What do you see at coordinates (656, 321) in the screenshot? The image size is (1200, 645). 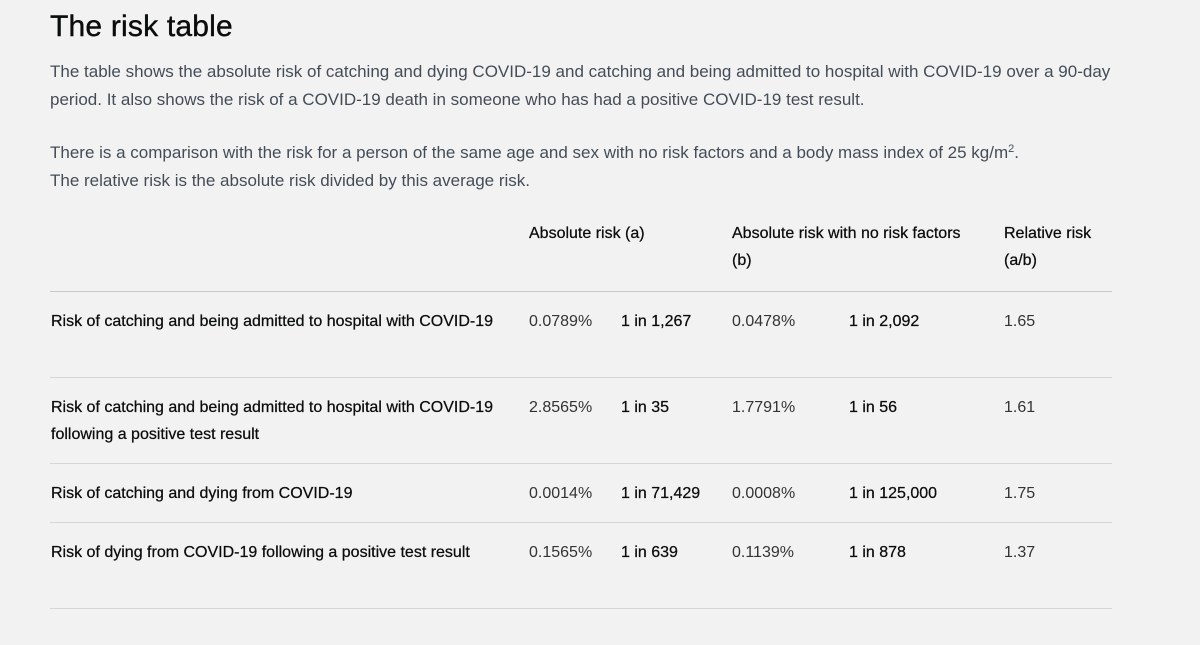 I see `absolute-risk-one-in: 1 in 1,267` at bounding box center [656, 321].